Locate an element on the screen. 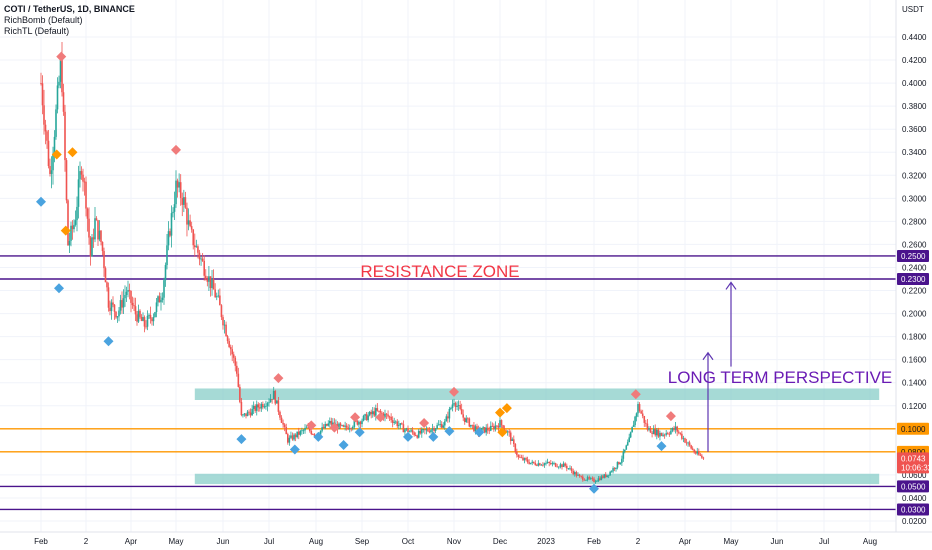 The image size is (932, 550). price-tick-label: 0.2600 is located at coordinates (914, 244).